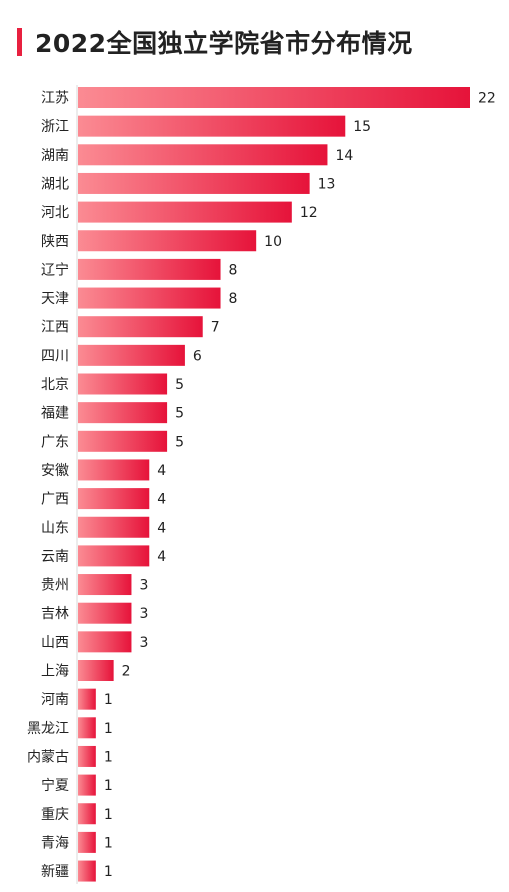 This screenshot has width=509, height=892. Describe the element at coordinates (197, 356) in the screenshot. I see `value-label: 6` at that location.